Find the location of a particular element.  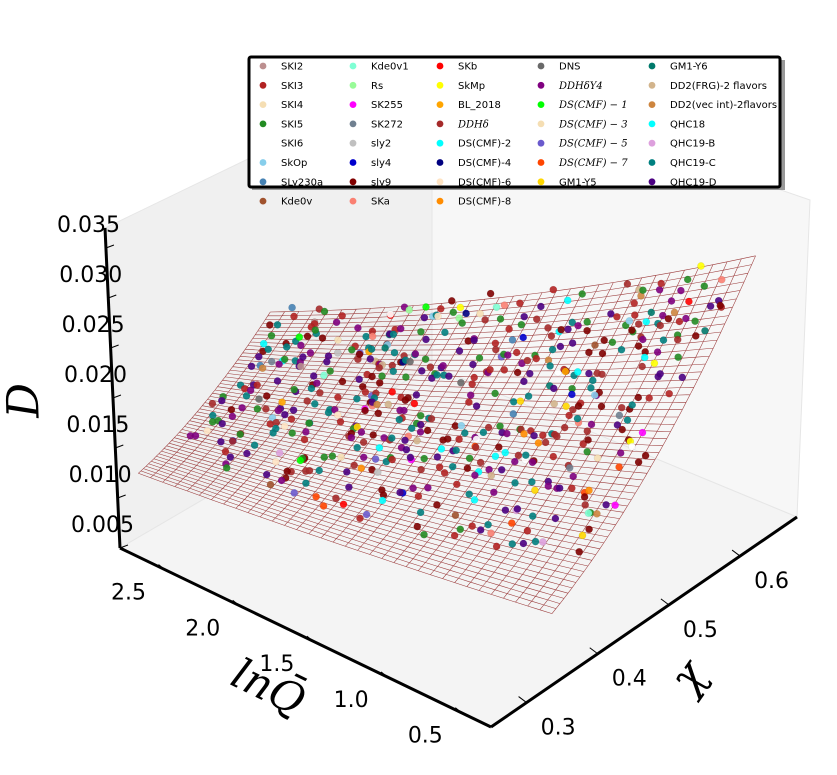

z-tick-label: 0.025 is located at coordinates (93, 325).